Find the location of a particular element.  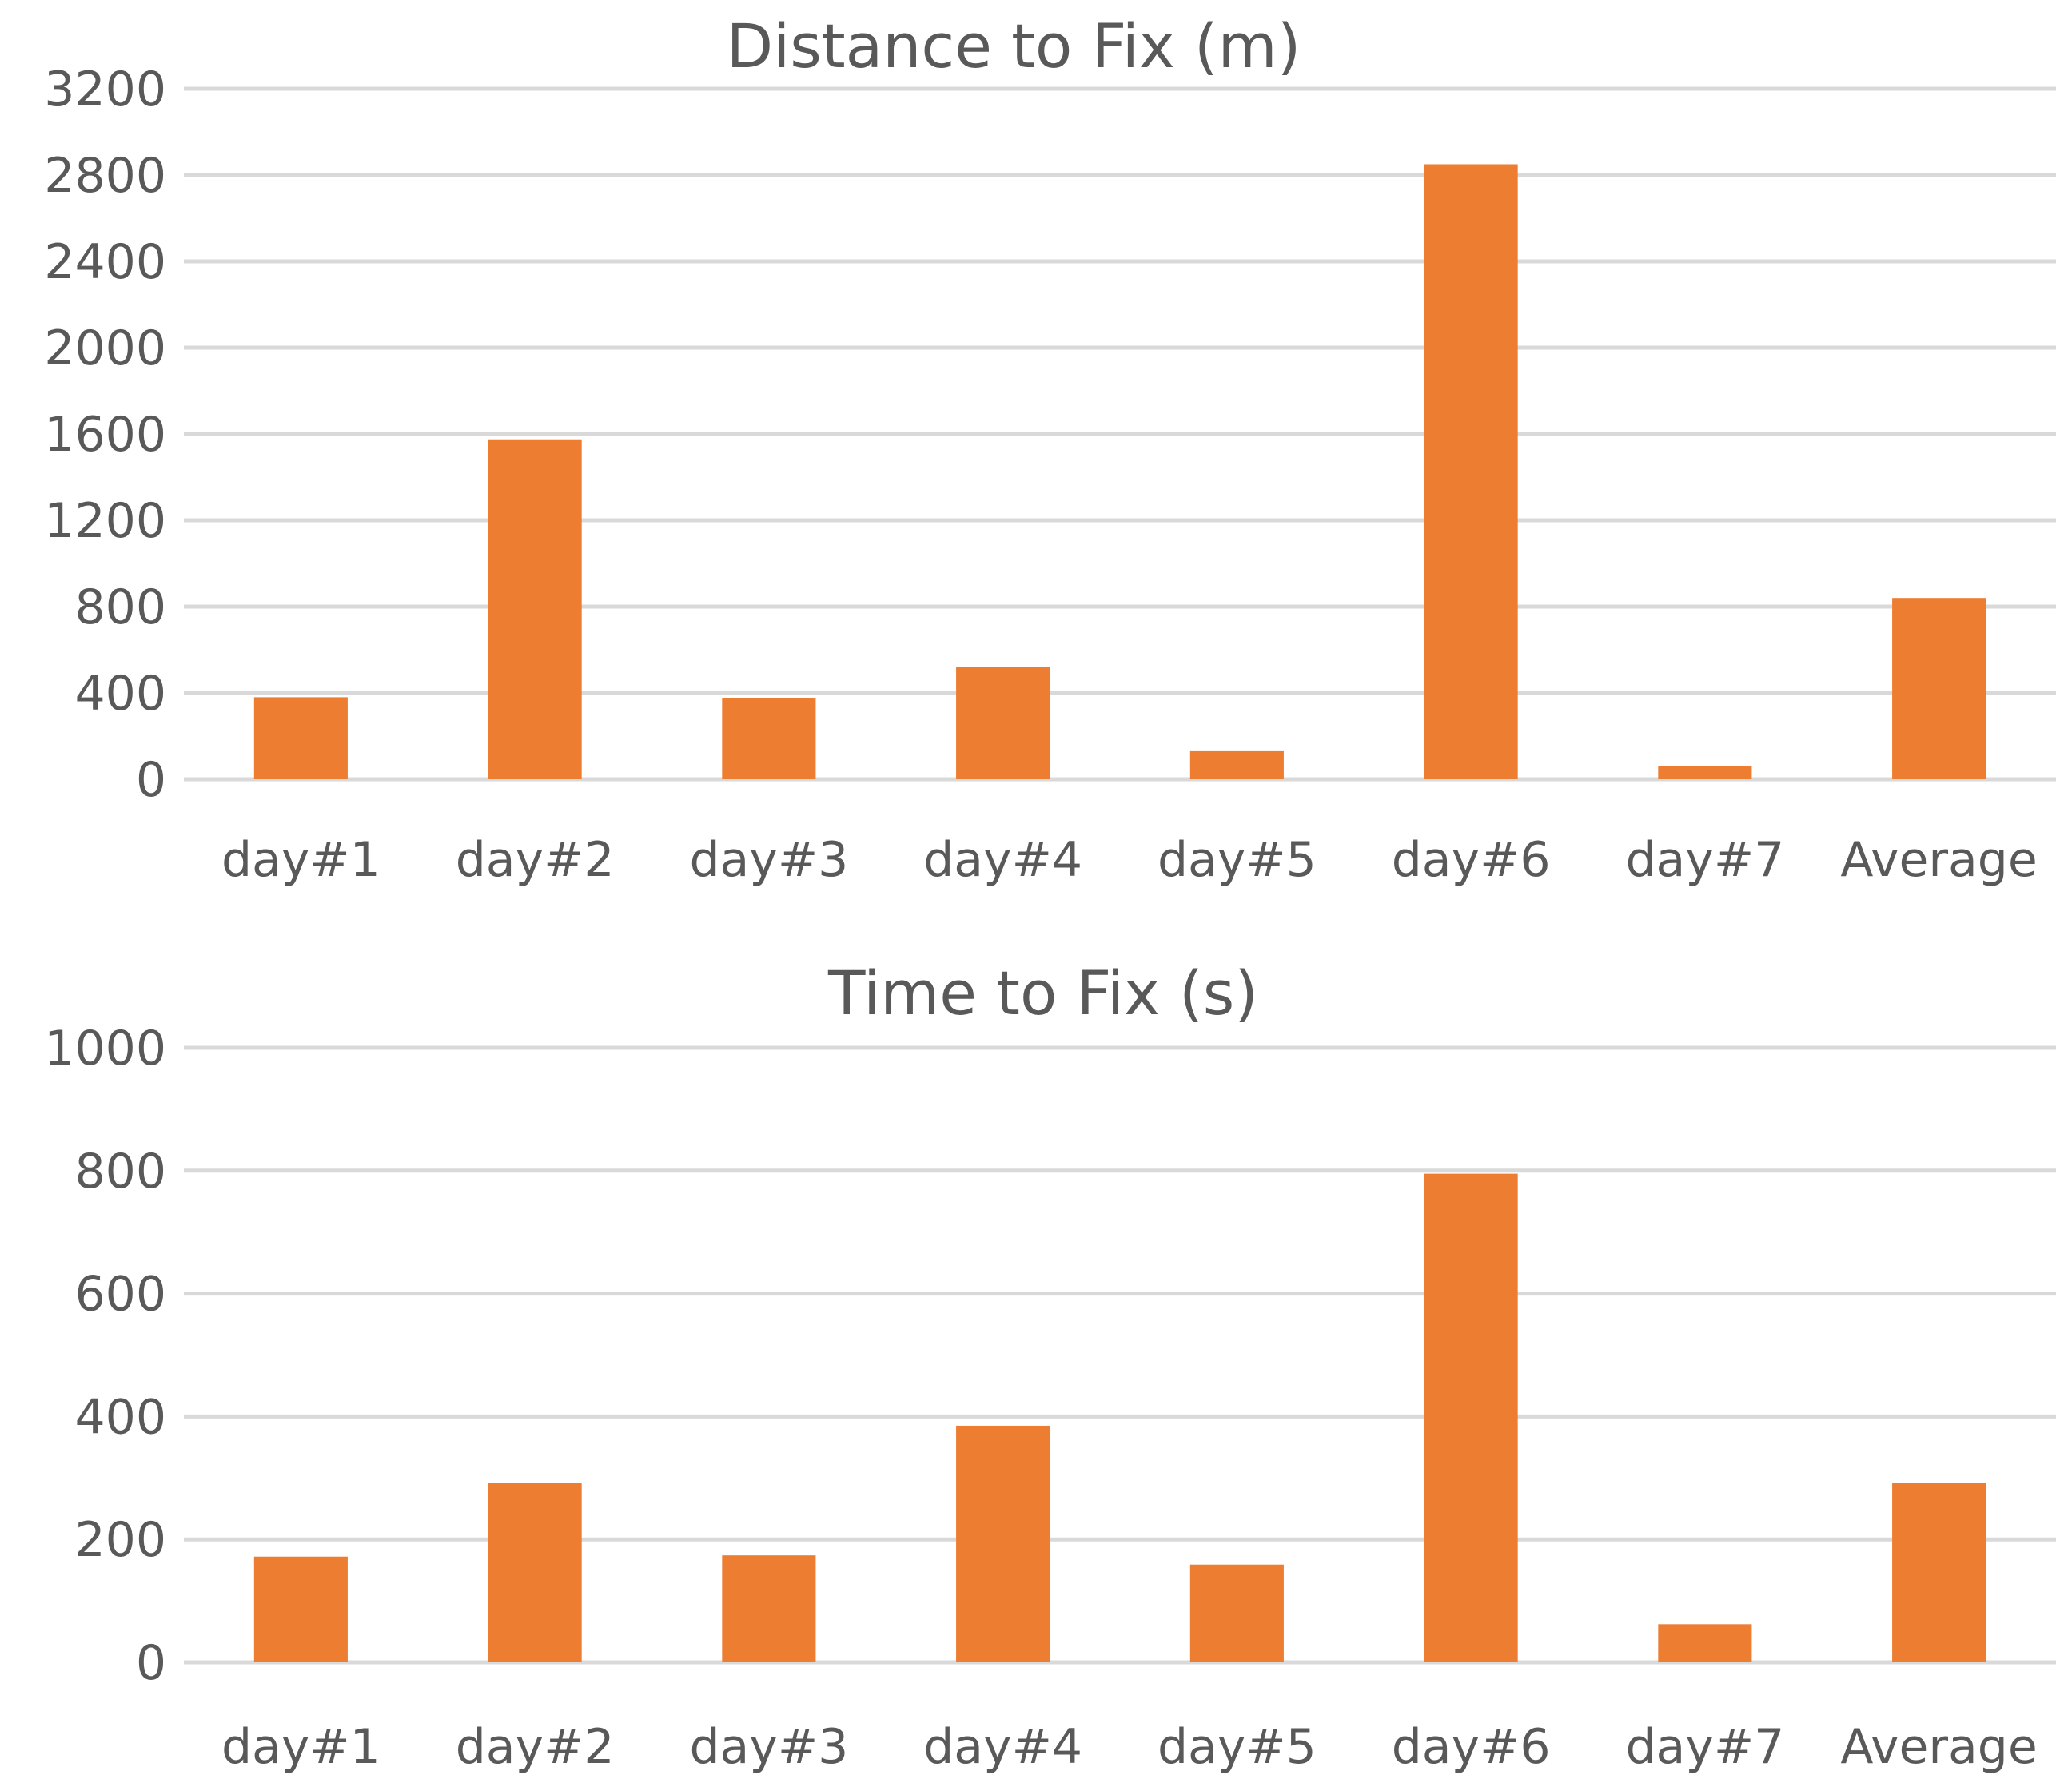

y-tick-labels: 0 400 800 1200 1600 2000 2400 2800 3200 is located at coordinates (105, 435).